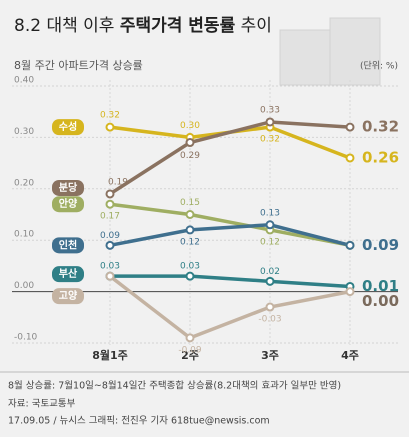 The width and height of the screenshot is (409, 437). I want to click on value-label: 0.33, so click(270, 110).